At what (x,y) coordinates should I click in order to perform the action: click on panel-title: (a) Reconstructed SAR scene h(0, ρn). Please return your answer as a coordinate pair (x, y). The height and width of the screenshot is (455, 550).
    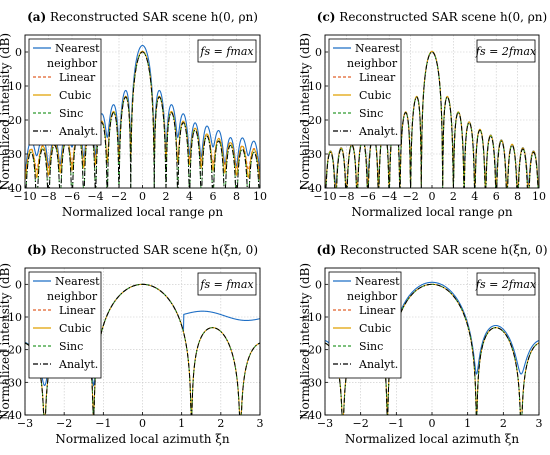
    Looking at the image, I should click on (142, 17).